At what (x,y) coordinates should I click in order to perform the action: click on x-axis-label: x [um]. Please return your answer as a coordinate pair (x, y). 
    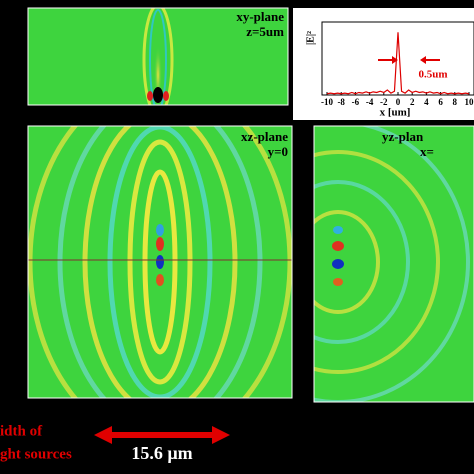
    Looking at the image, I should click on (395, 113).